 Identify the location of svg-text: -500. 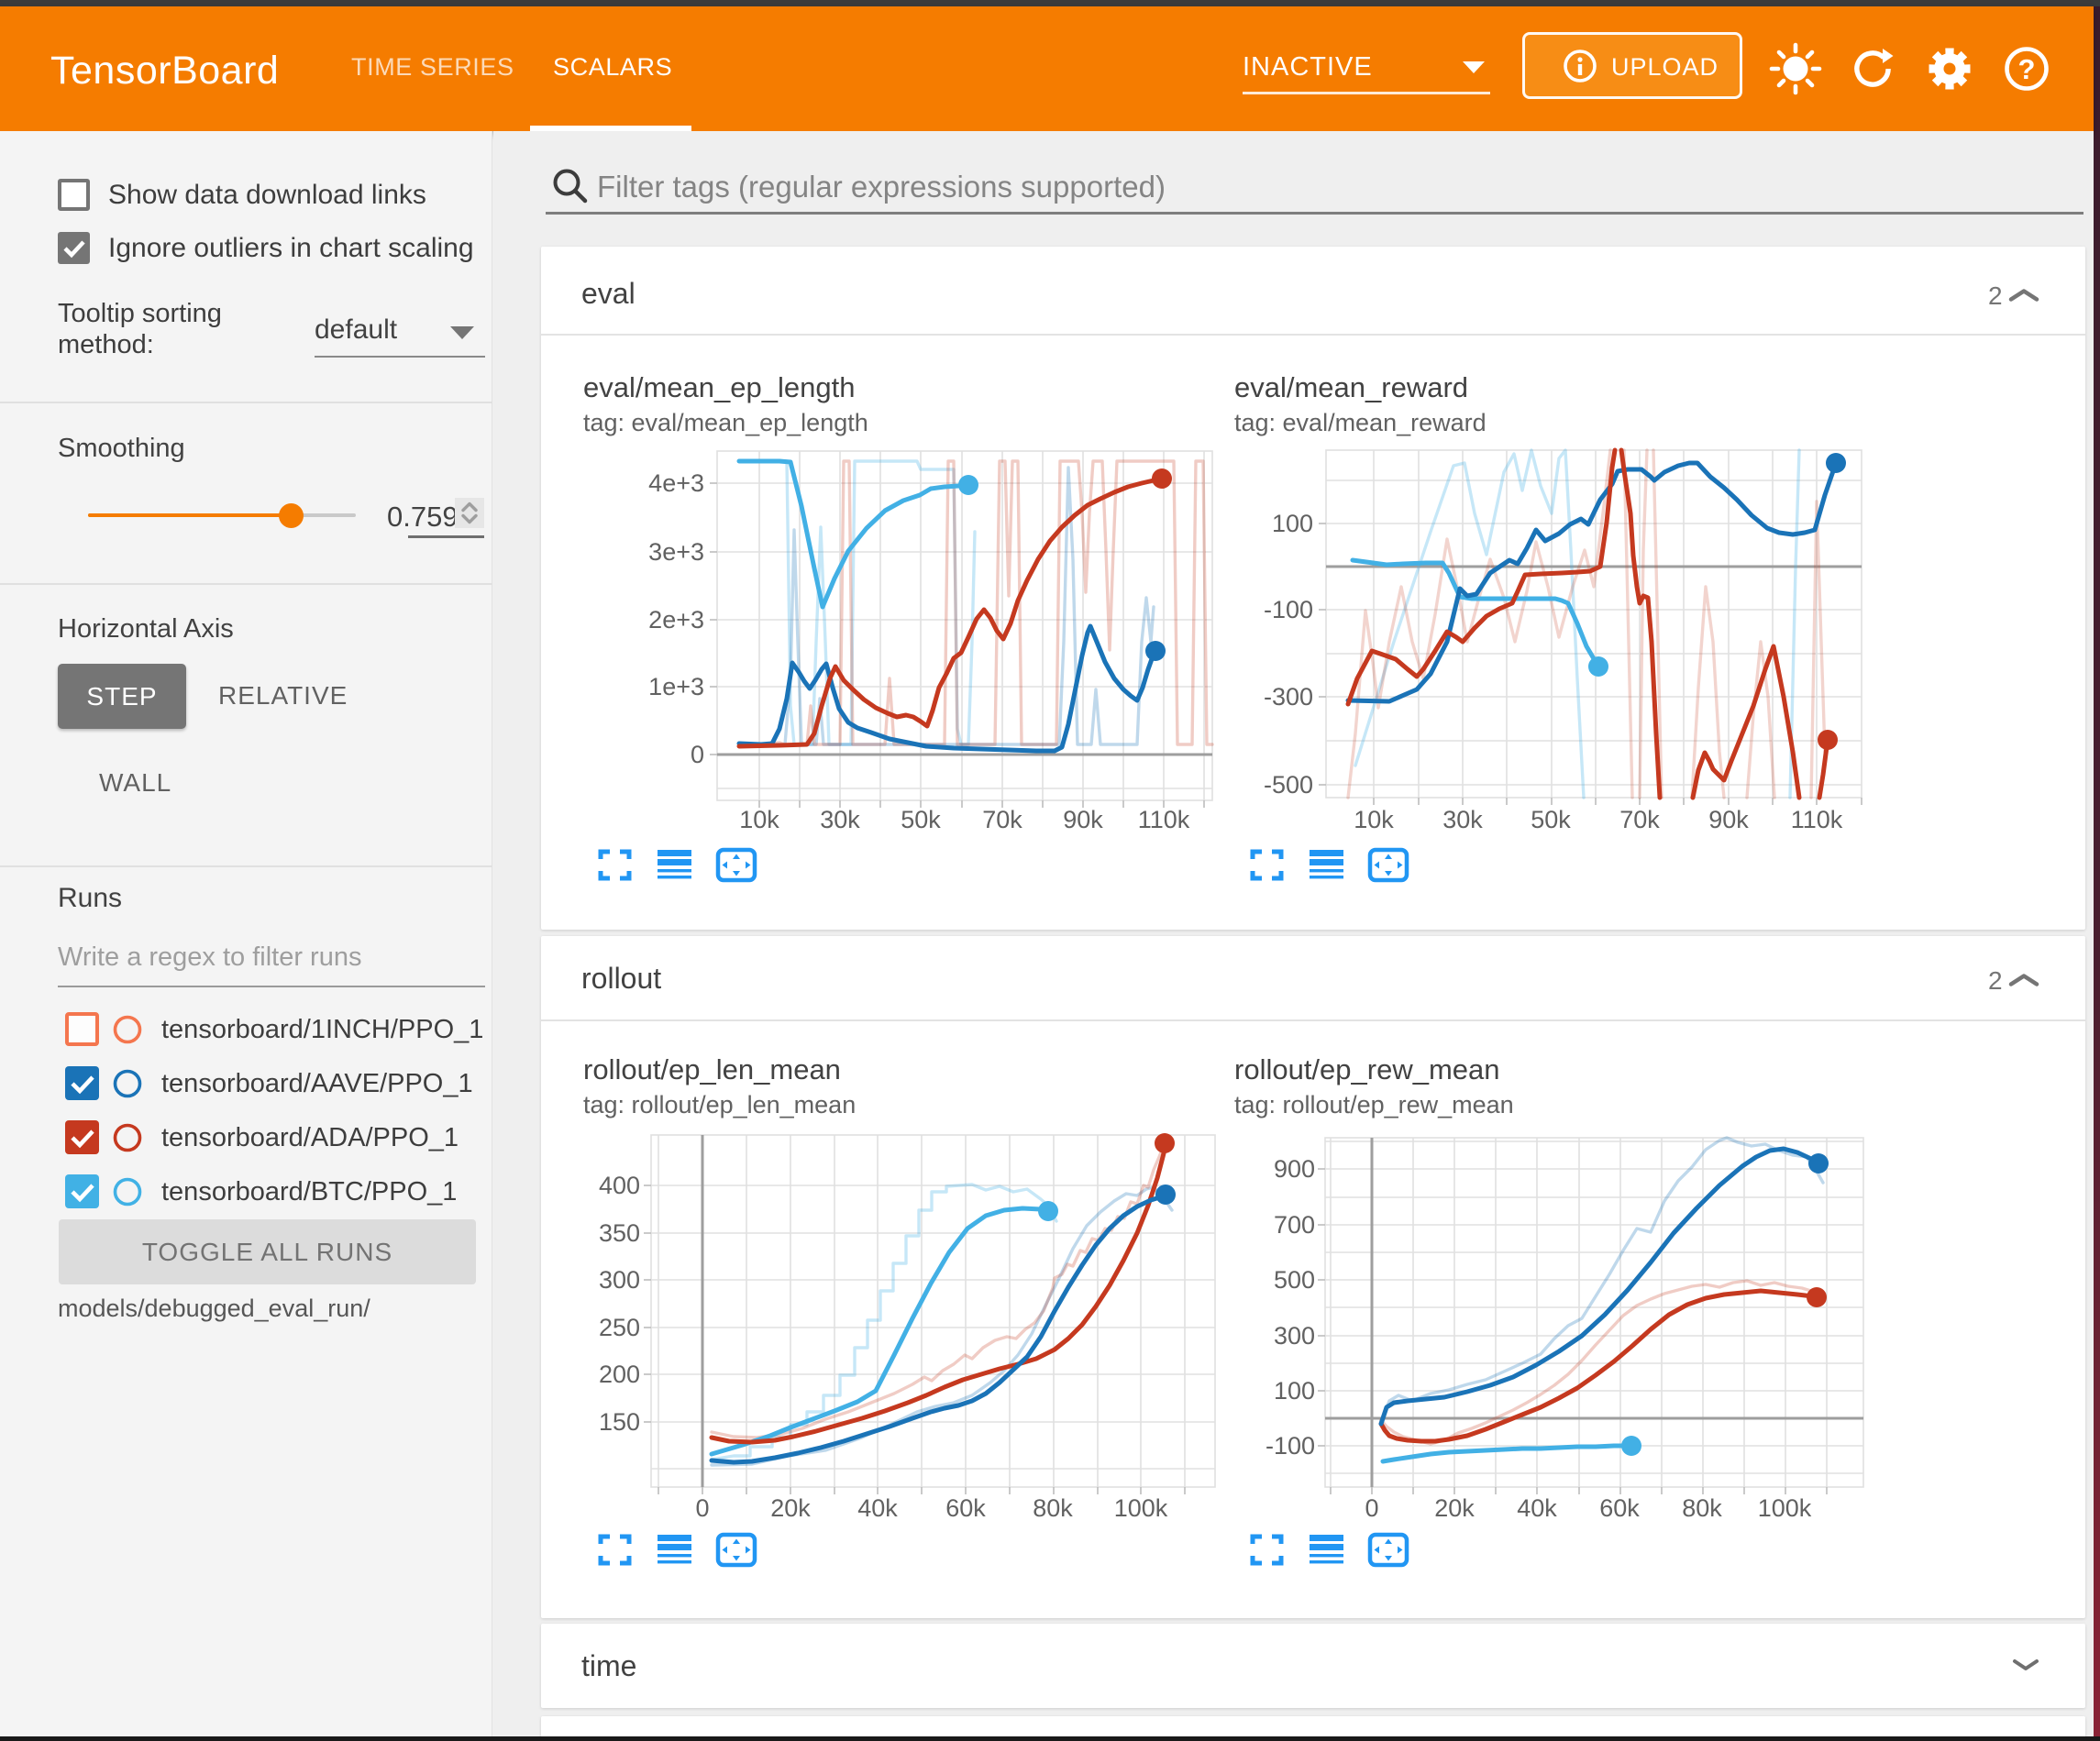
(1288, 785).